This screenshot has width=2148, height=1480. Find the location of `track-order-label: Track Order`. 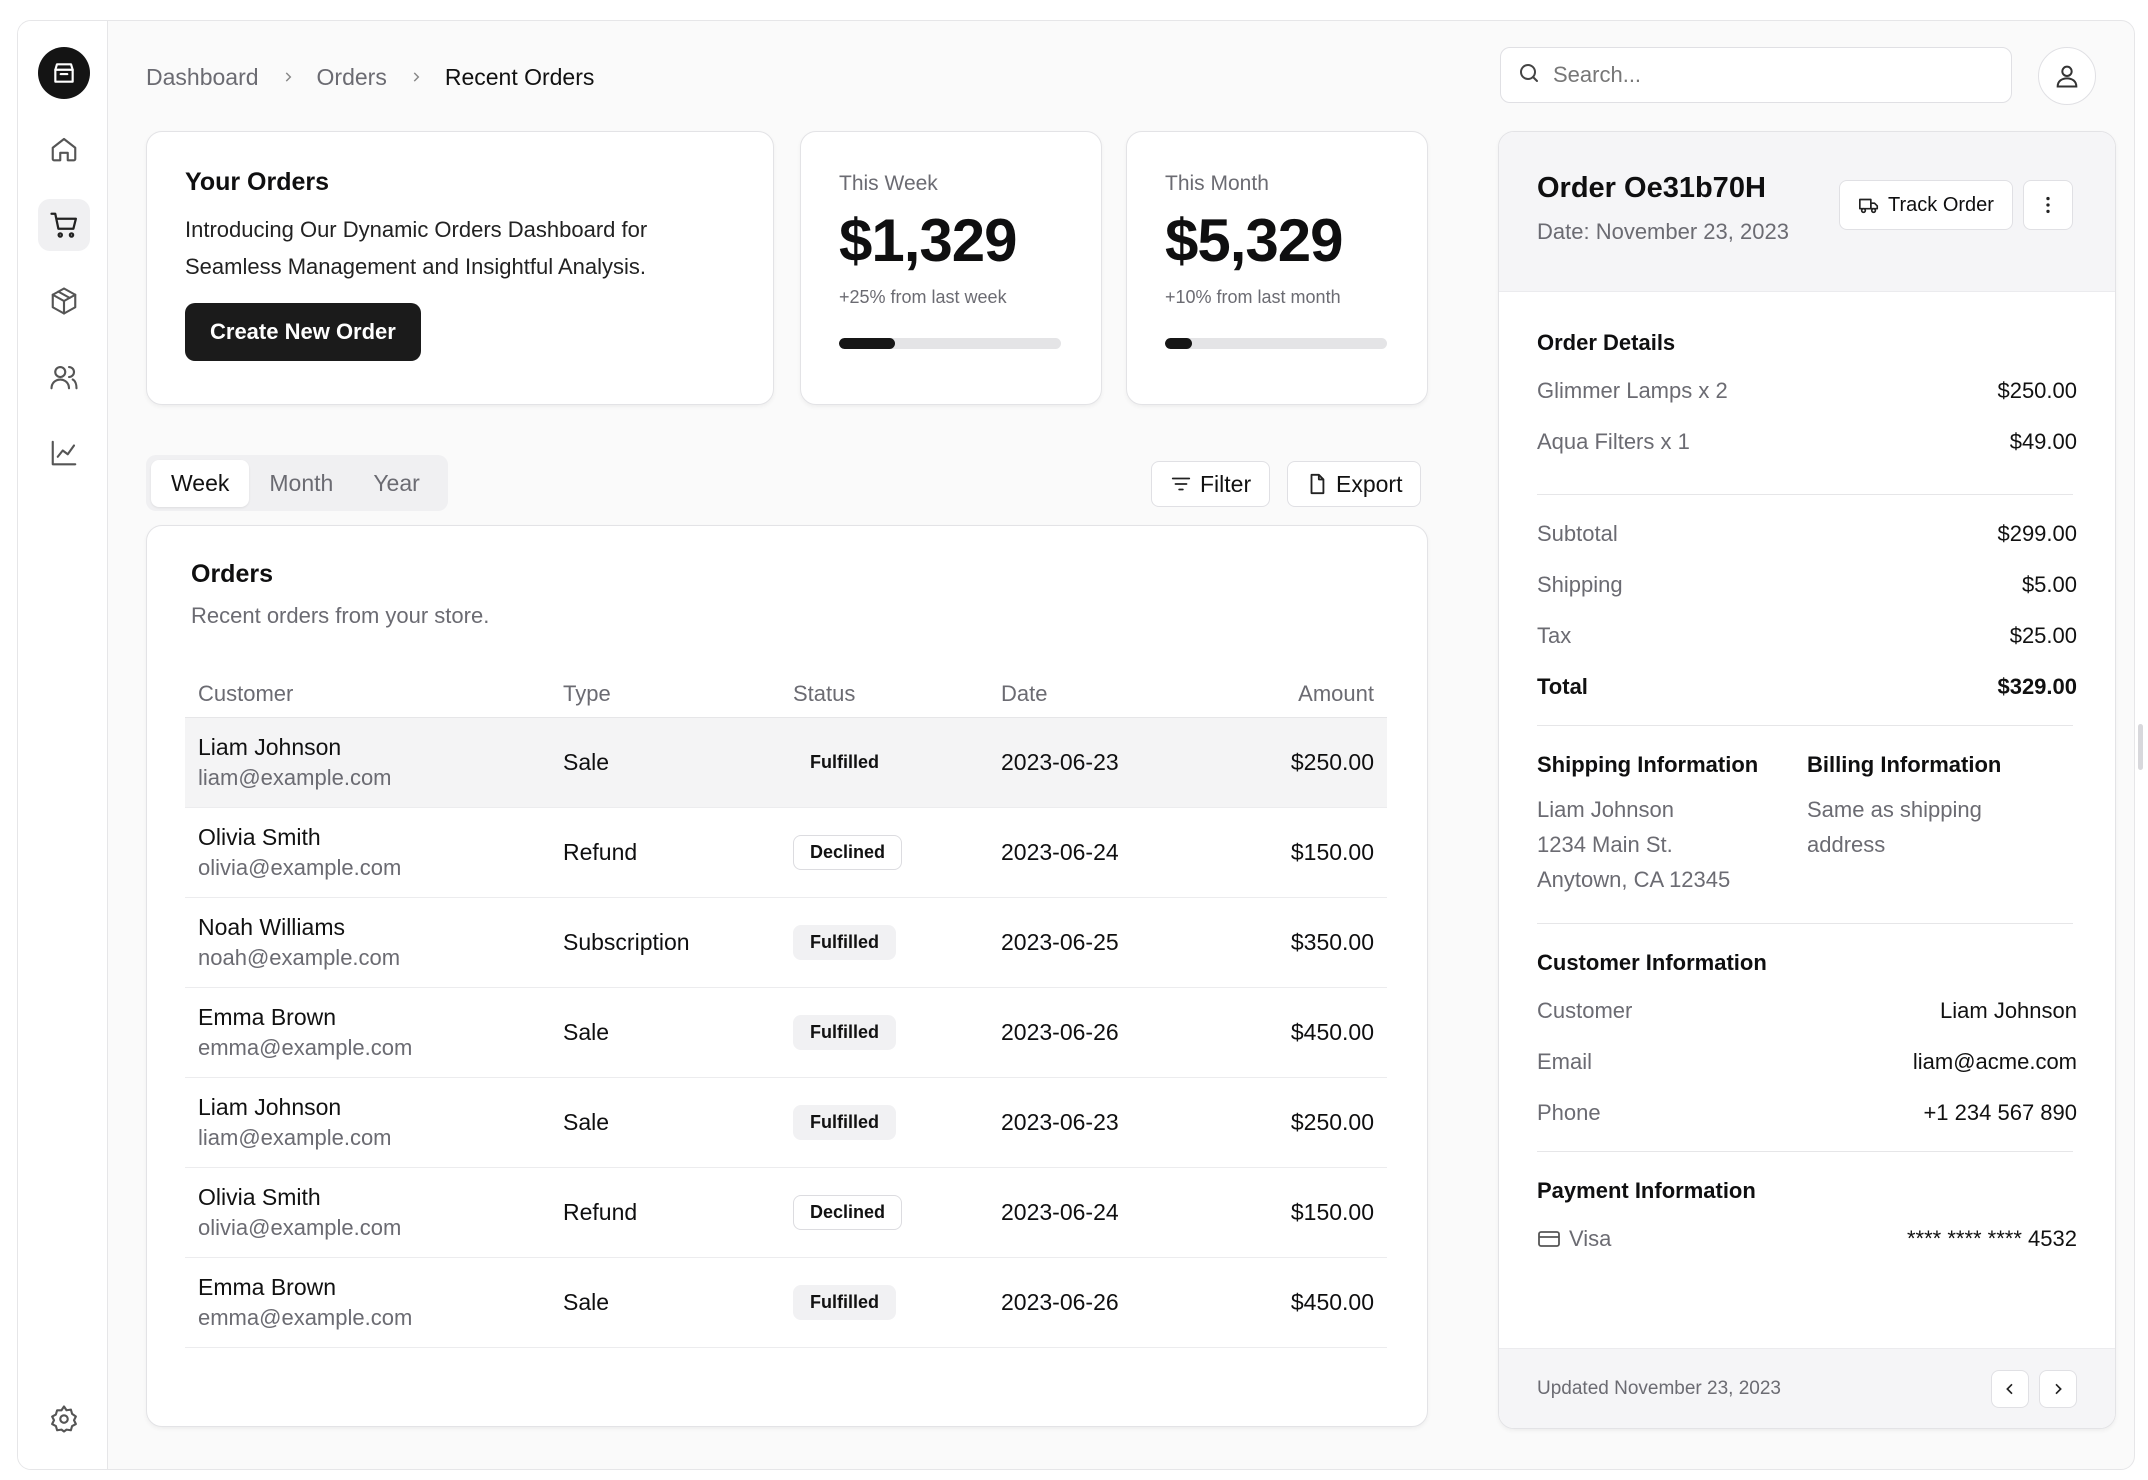

track-order-label: Track Order is located at coordinates (1941, 204).